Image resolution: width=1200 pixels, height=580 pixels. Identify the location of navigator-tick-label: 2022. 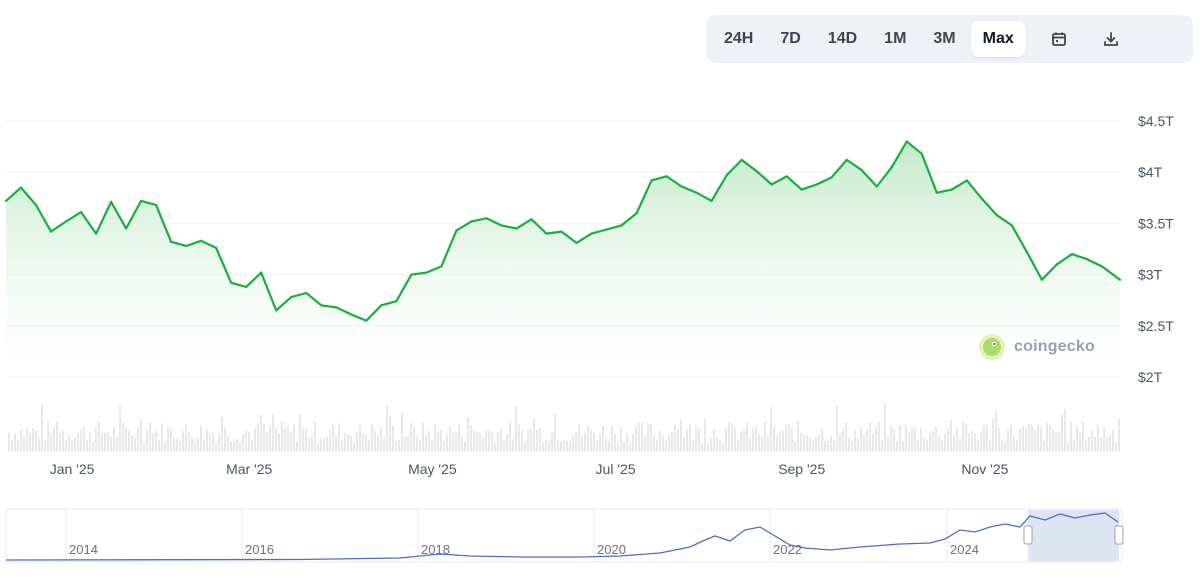
(787, 549).